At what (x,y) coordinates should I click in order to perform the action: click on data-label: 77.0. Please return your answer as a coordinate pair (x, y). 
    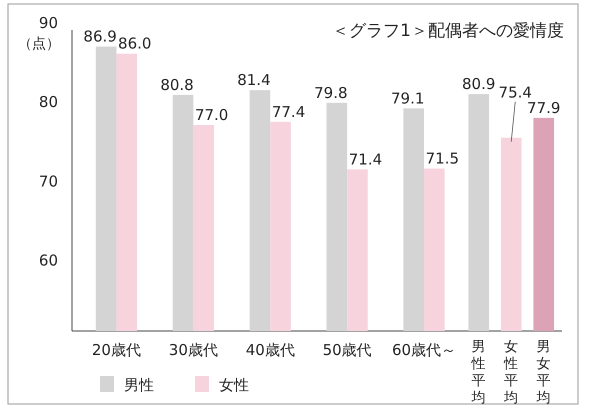
    Looking at the image, I should click on (211, 115).